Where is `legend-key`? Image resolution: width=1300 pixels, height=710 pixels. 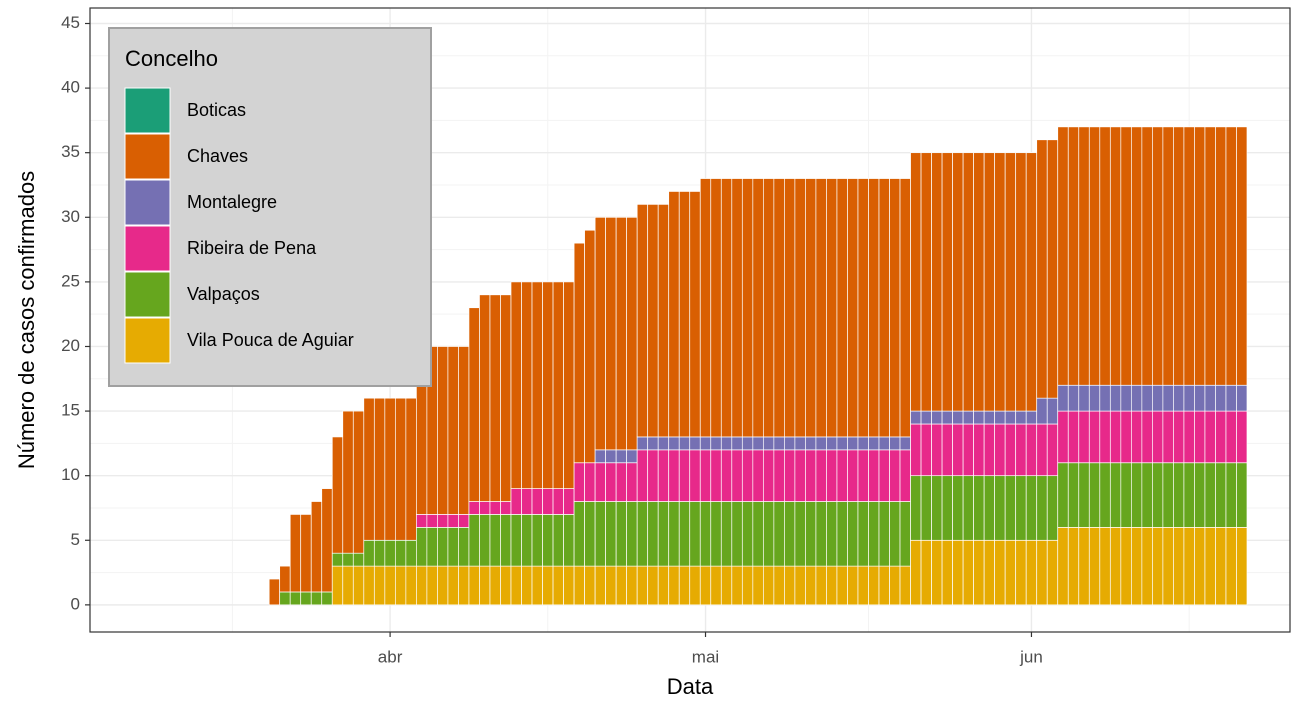 legend-key is located at coordinates (147, 340).